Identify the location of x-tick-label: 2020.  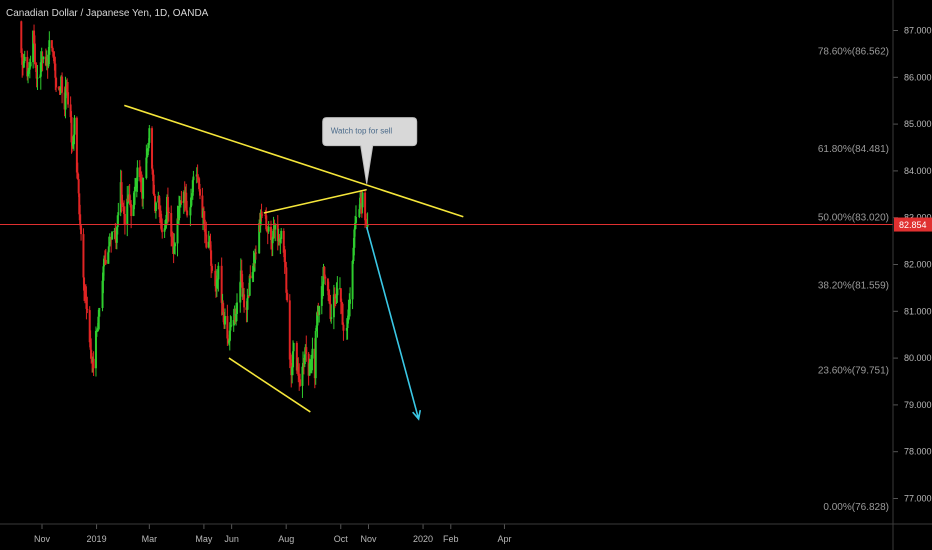
(423, 539).